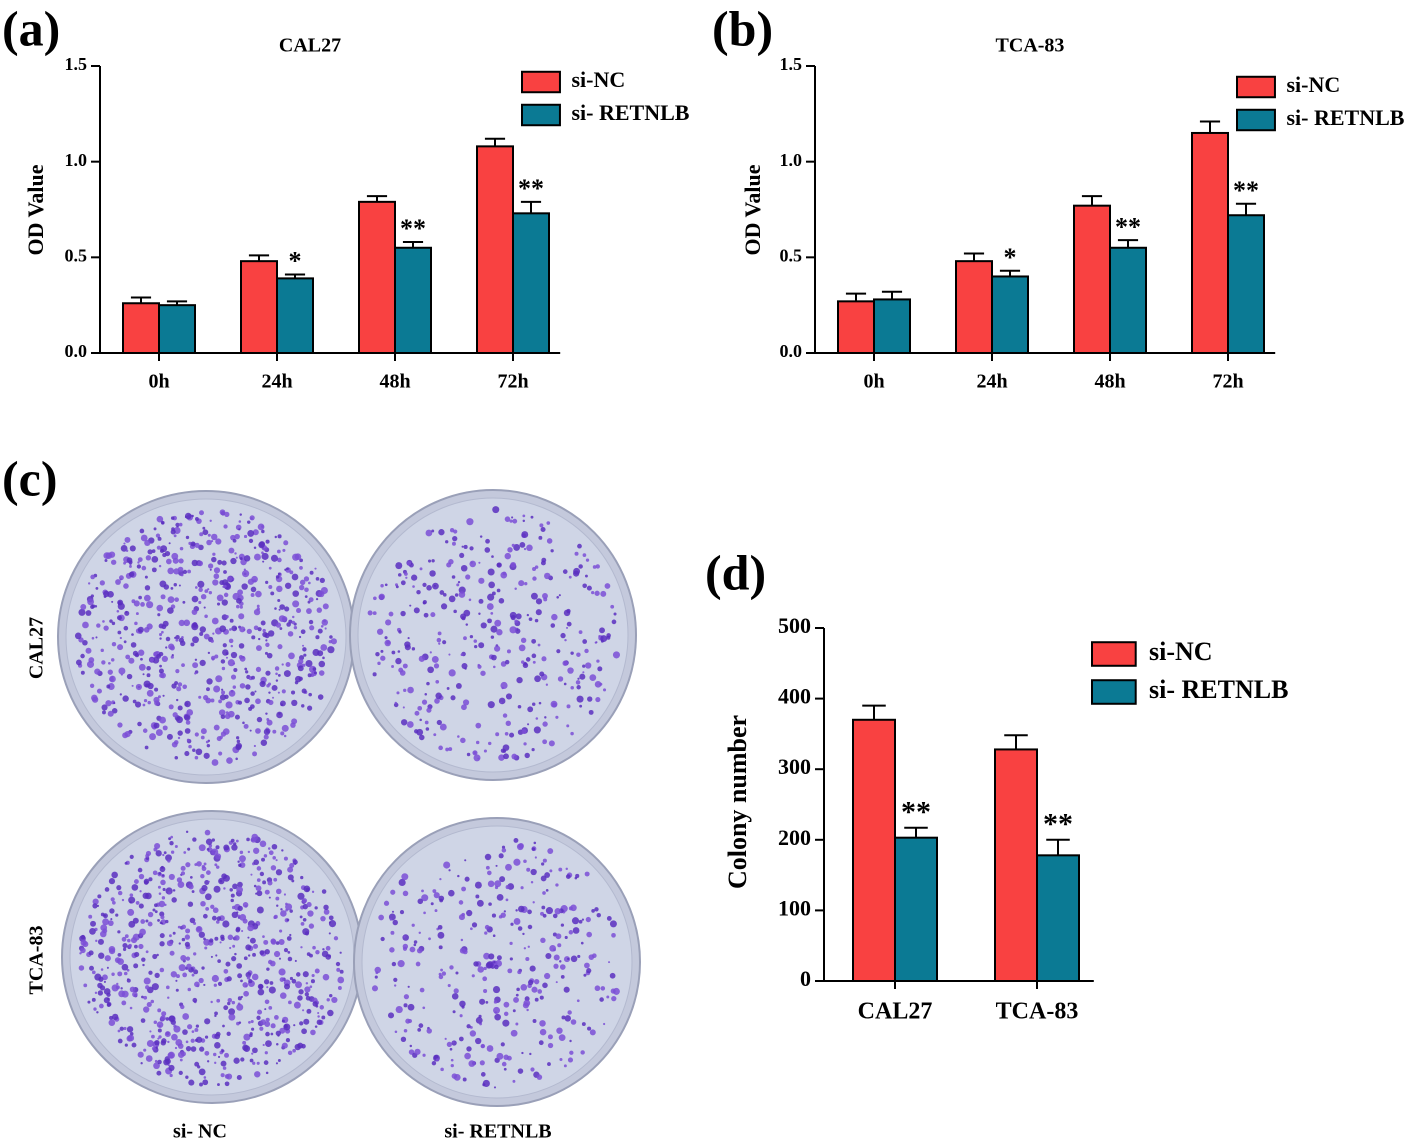 The height and width of the screenshot is (1144, 1418). Describe the element at coordinates (794, 907) in the screenshot. I see `y-tick-label: 100` at that location.